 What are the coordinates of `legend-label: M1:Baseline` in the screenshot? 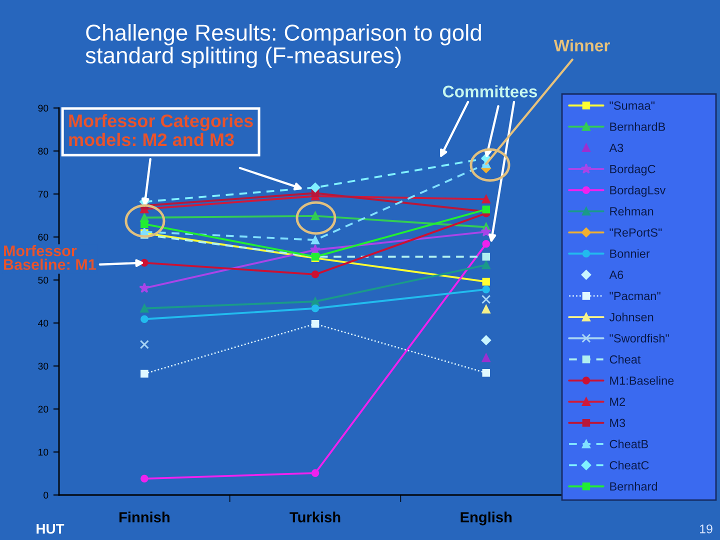 It's located at (642, 380).